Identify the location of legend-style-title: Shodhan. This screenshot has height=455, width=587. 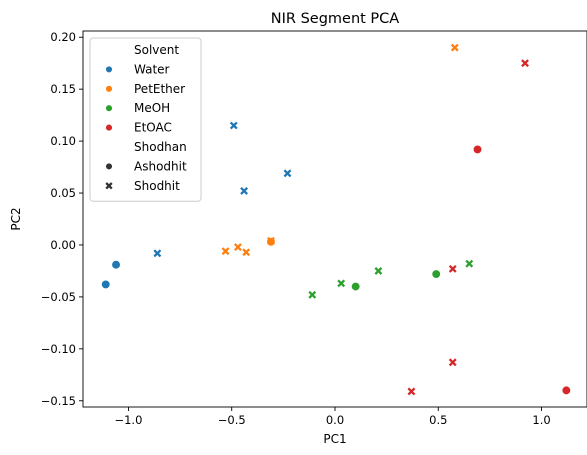
(160, 147).